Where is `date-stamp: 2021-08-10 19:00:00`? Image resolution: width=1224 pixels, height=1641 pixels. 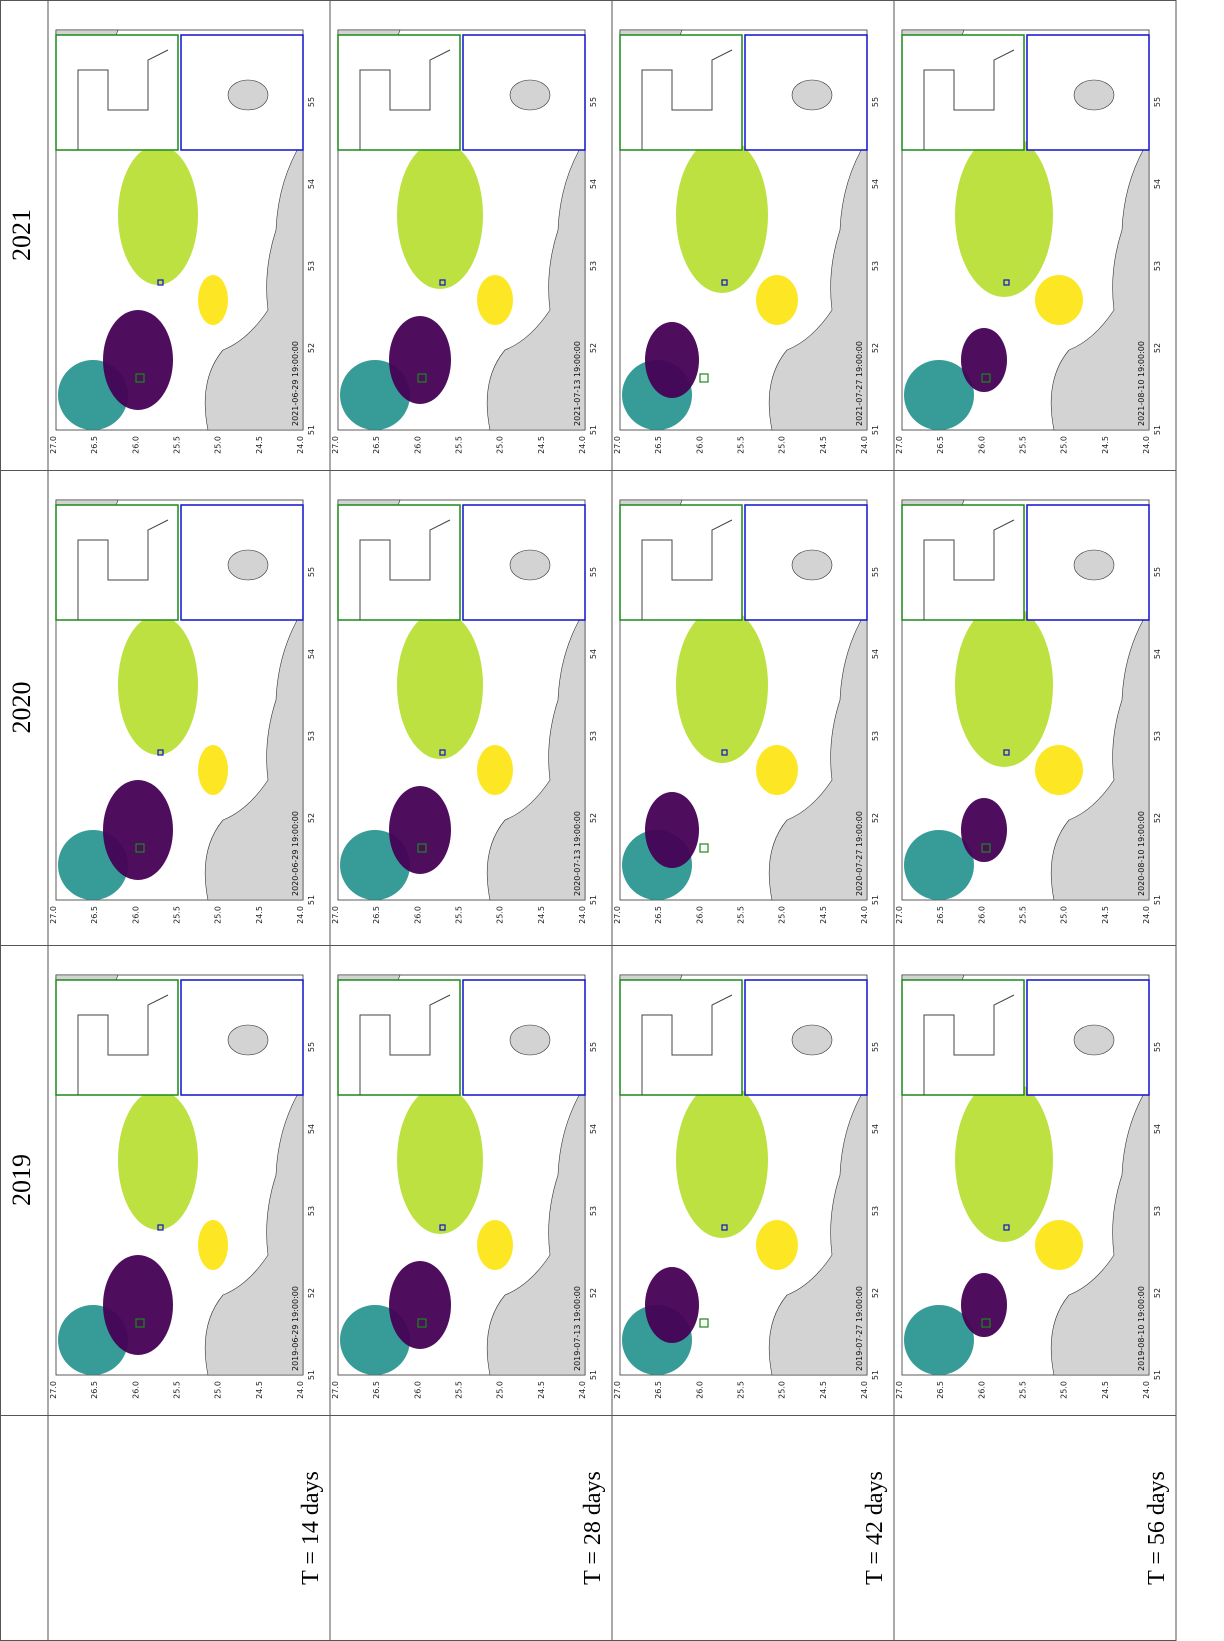 date-stamp: 2021-08-10 19:00:00 is located at coordinates (1141, 383).